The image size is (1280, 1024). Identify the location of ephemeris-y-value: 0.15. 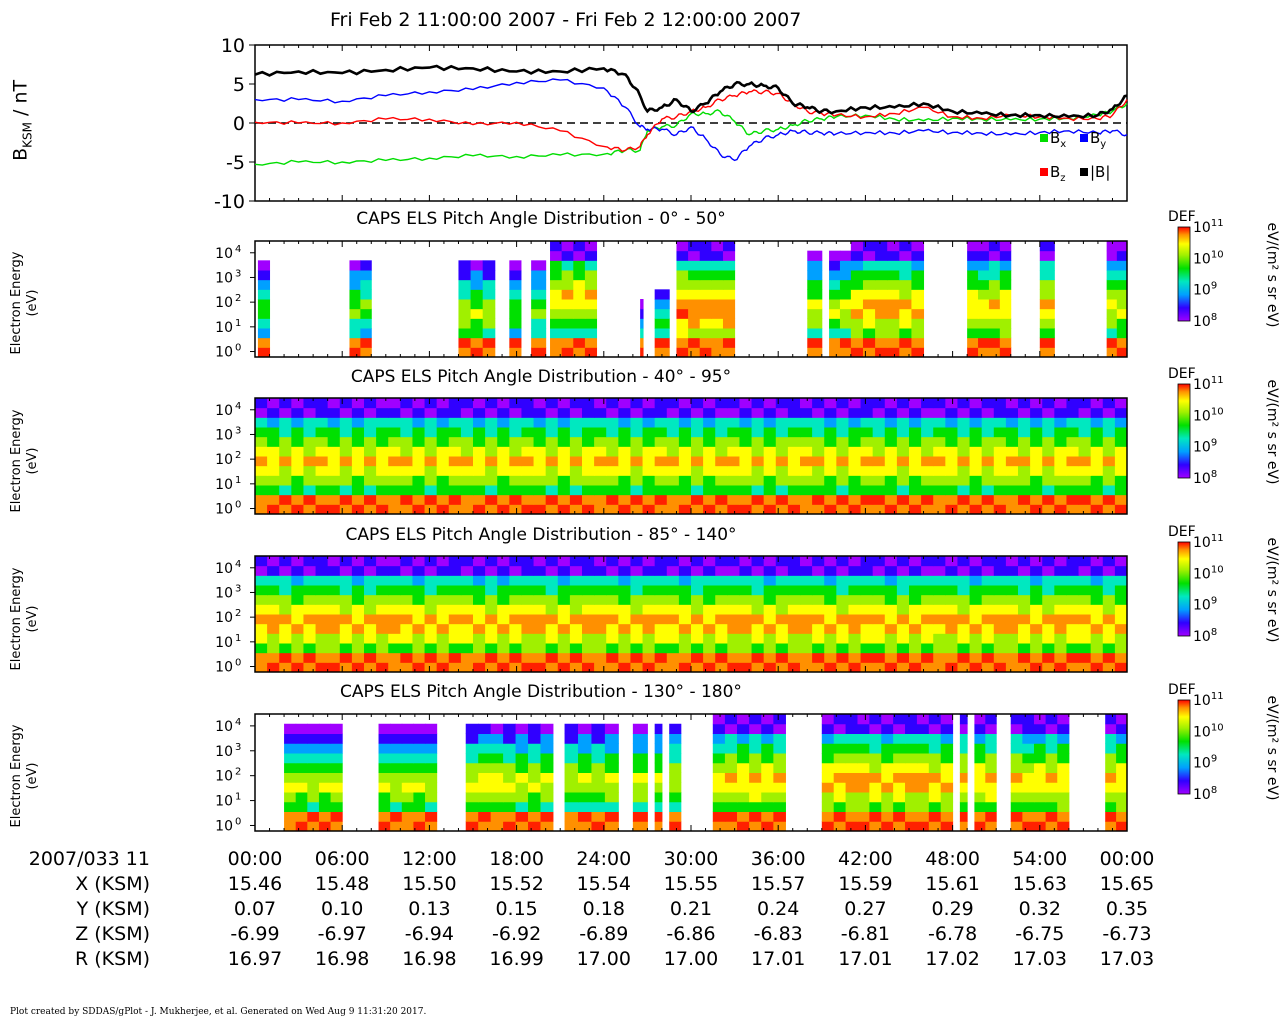
(516, 909).